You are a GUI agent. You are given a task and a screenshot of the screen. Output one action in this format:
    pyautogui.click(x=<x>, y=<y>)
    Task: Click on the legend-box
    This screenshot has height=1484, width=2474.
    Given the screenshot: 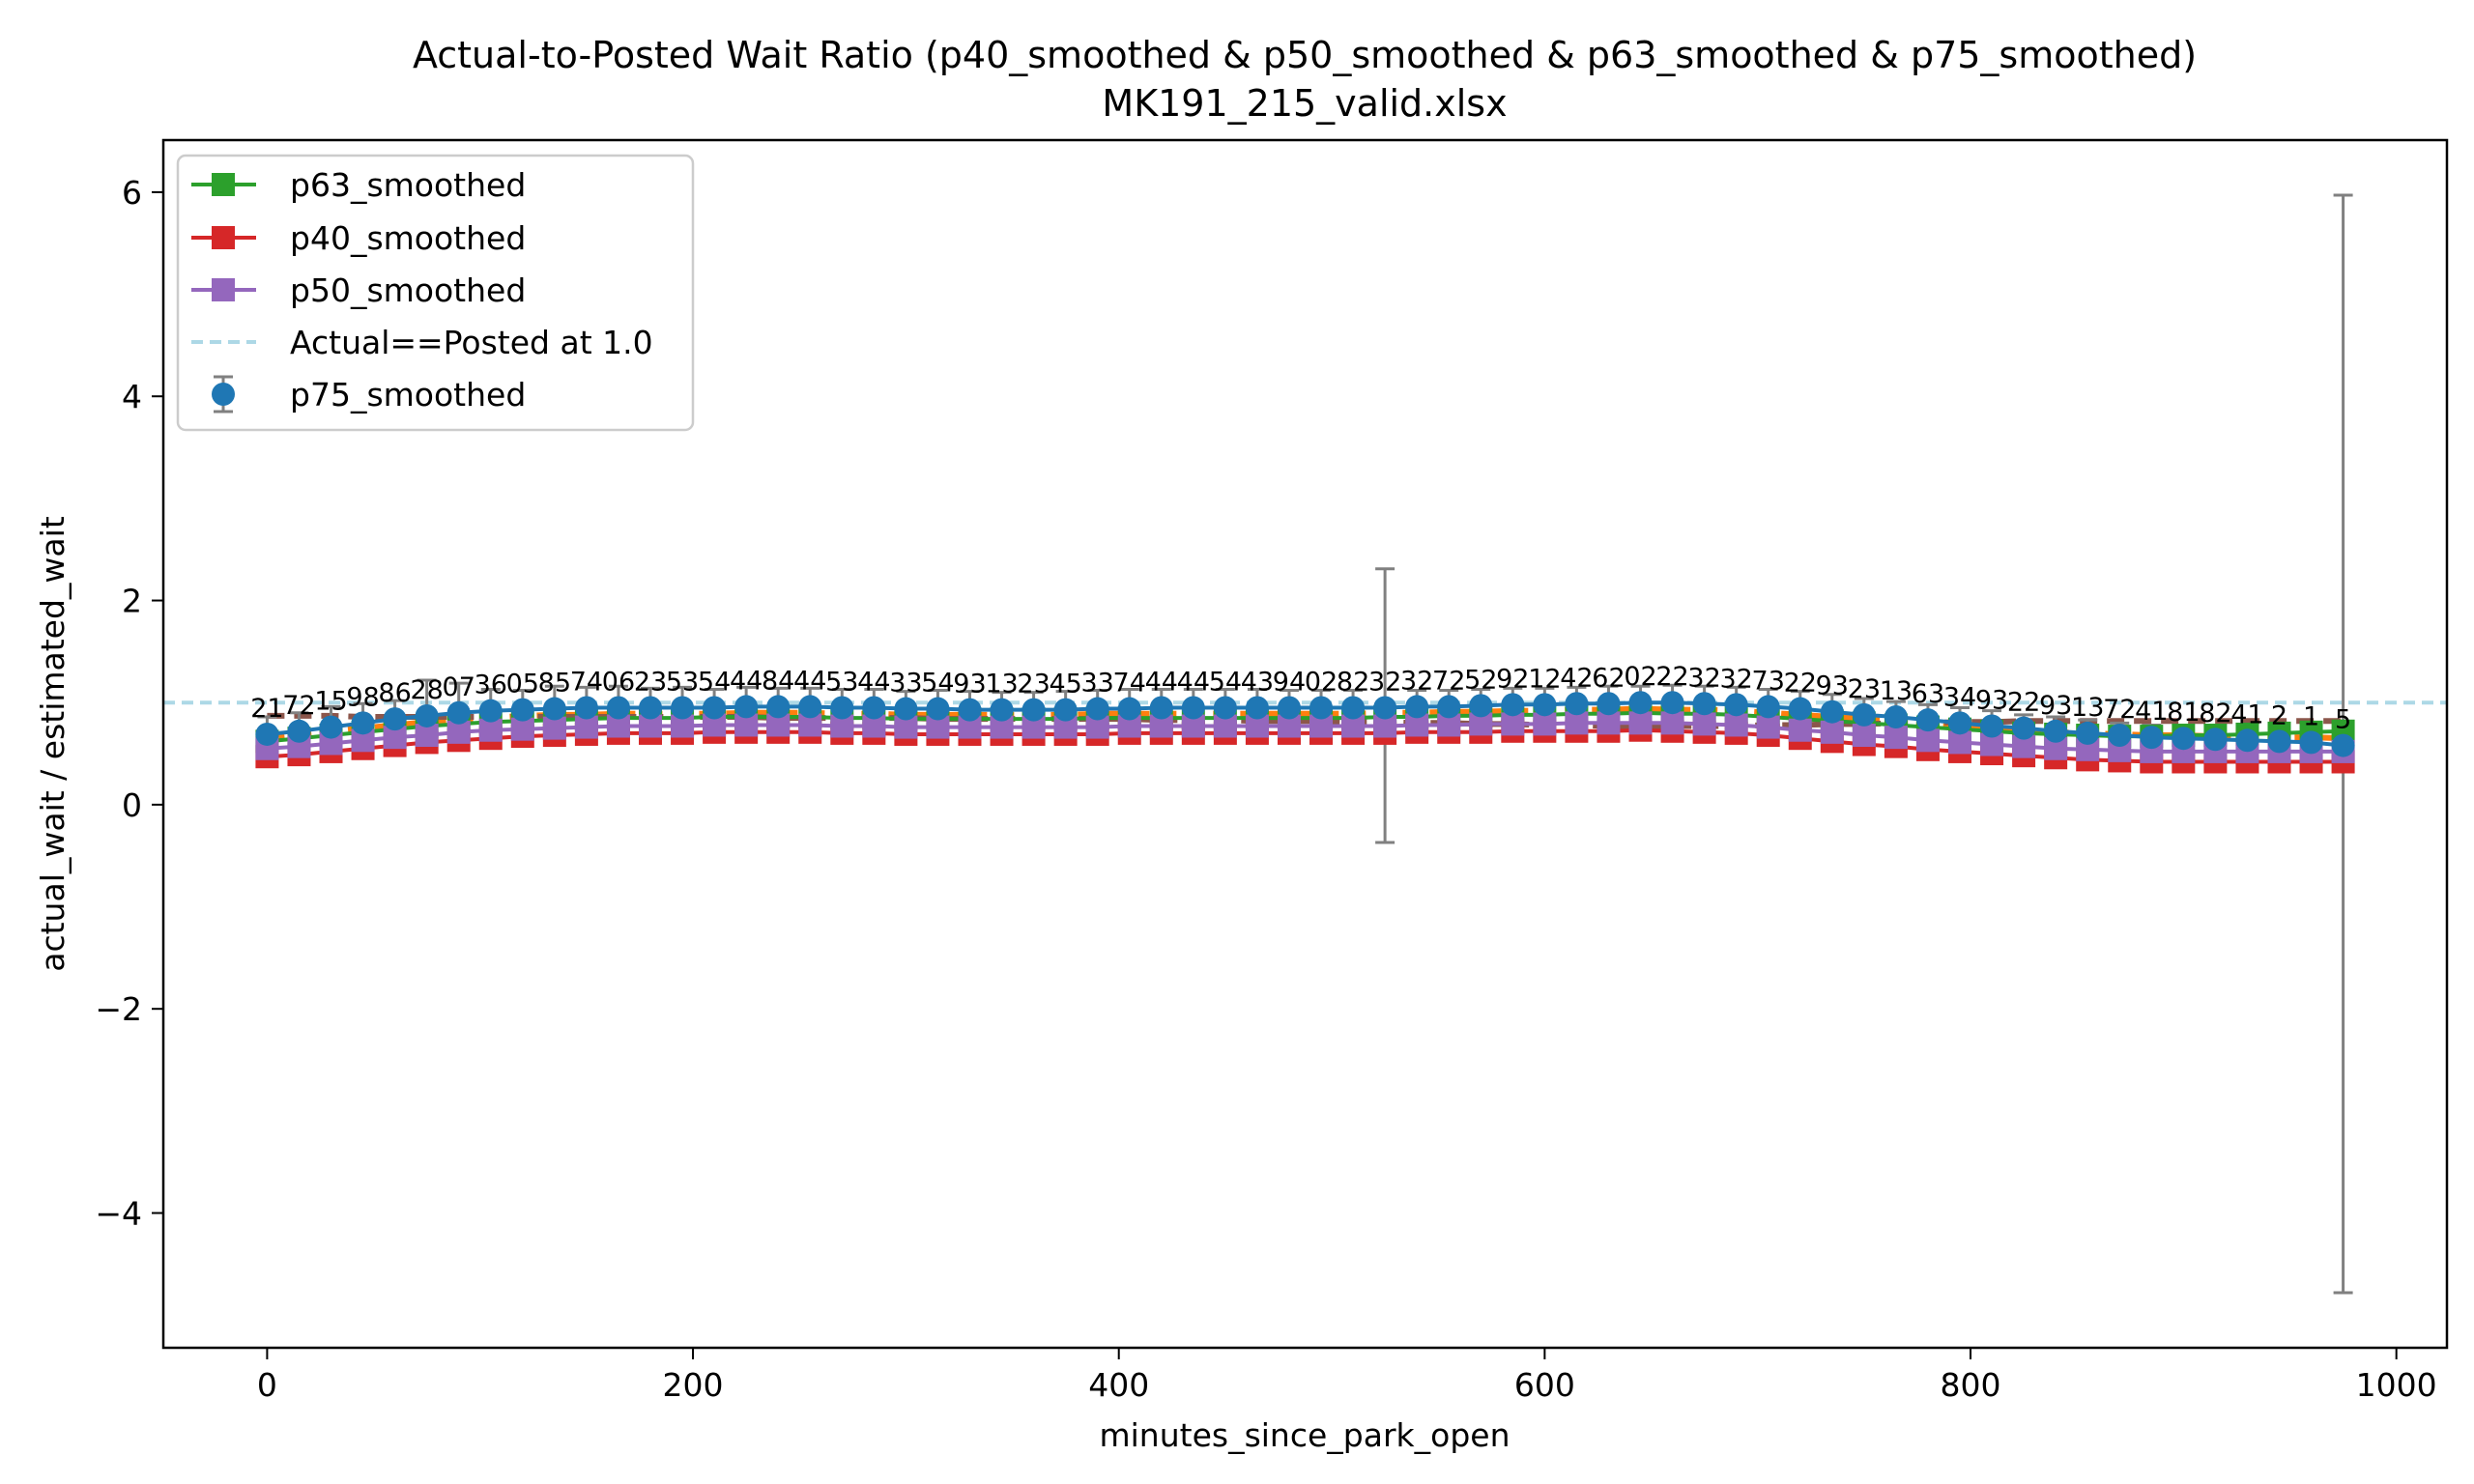 What is the action you would take?
    pyautogui.click(x=436, y=293)
    